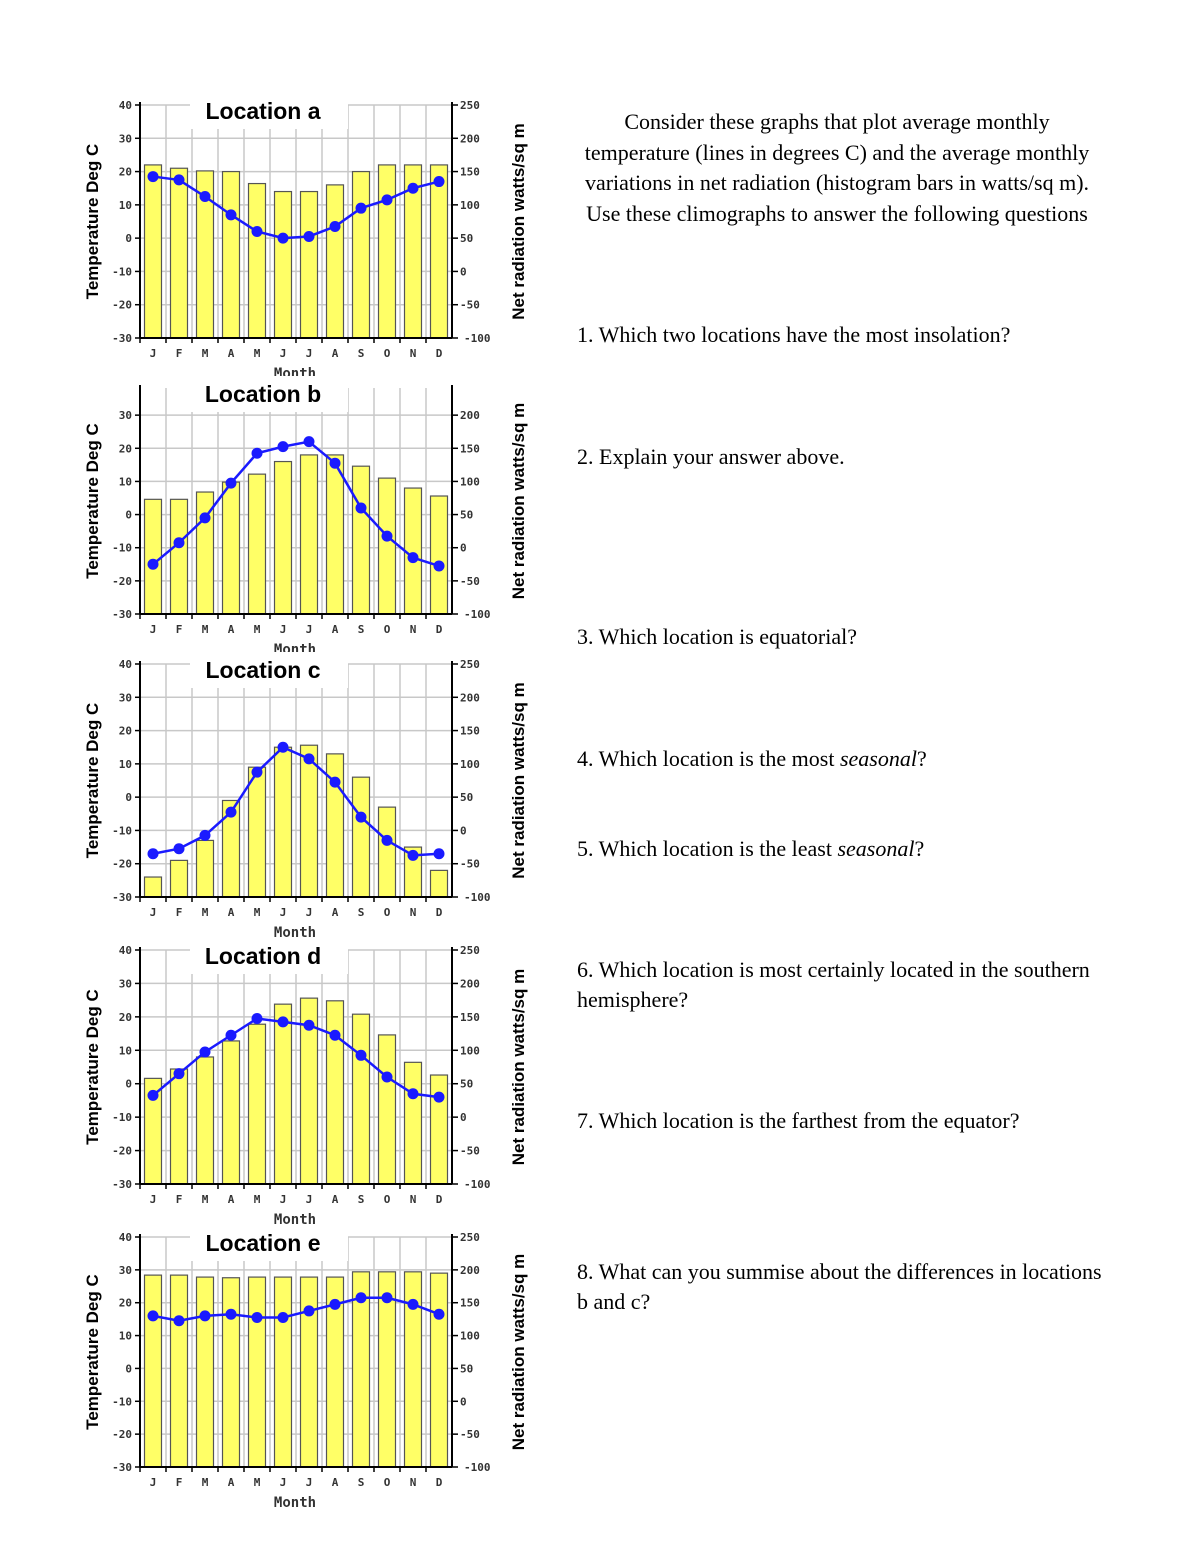 This screenshot has height=1553, width=1200. I want to click on left-tick-label: -10, so click(122, 1401).